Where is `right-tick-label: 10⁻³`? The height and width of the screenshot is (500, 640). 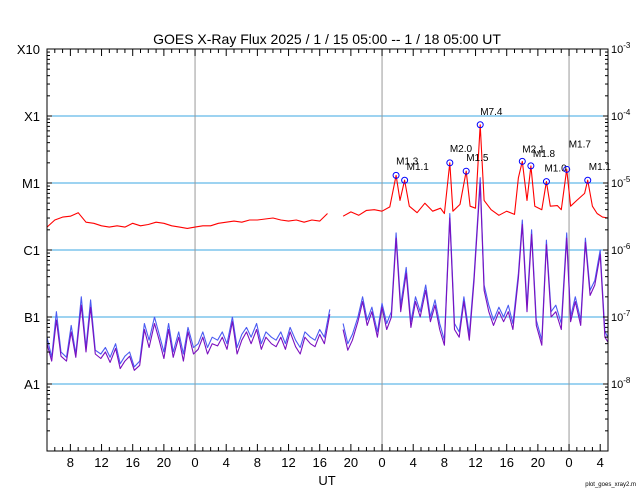 right-tick-label: 10⁻³ is located at coordinates (621, 48).